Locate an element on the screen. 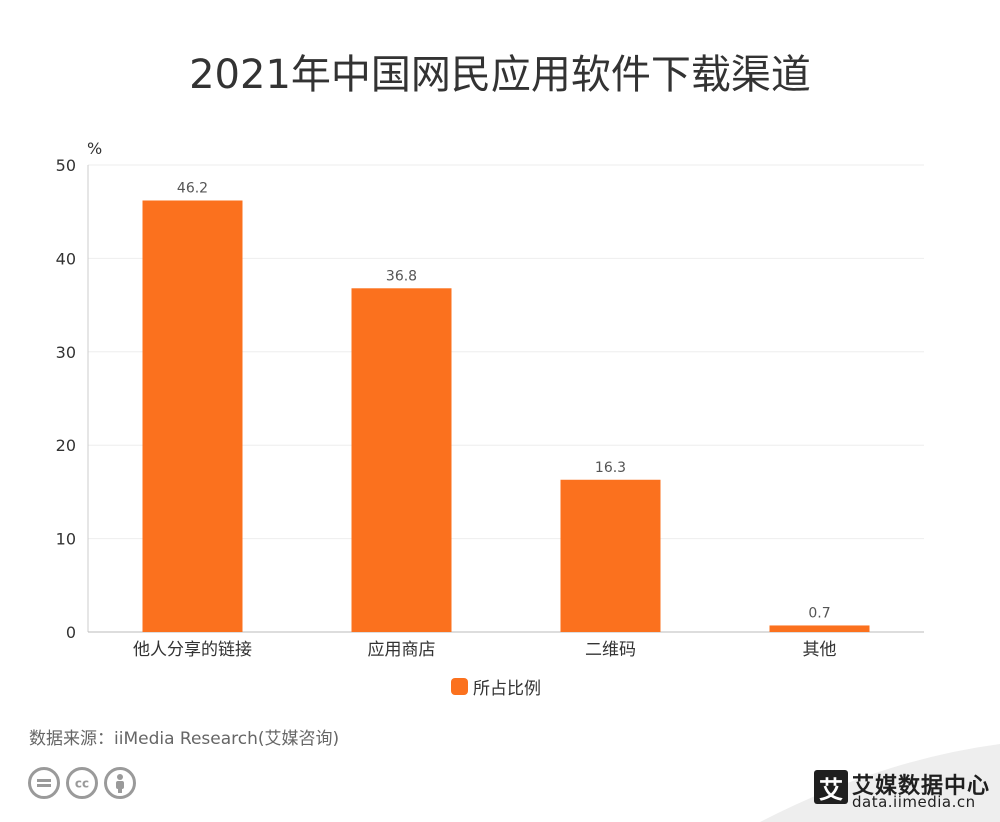  brand-url: data.iimedia.cn is located at coordinates (914, 802).